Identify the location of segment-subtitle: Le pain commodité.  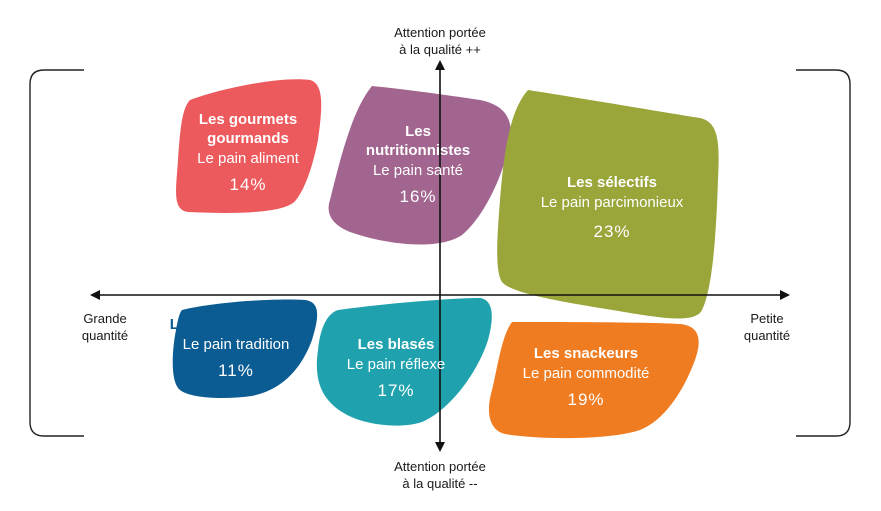
(586, 373).